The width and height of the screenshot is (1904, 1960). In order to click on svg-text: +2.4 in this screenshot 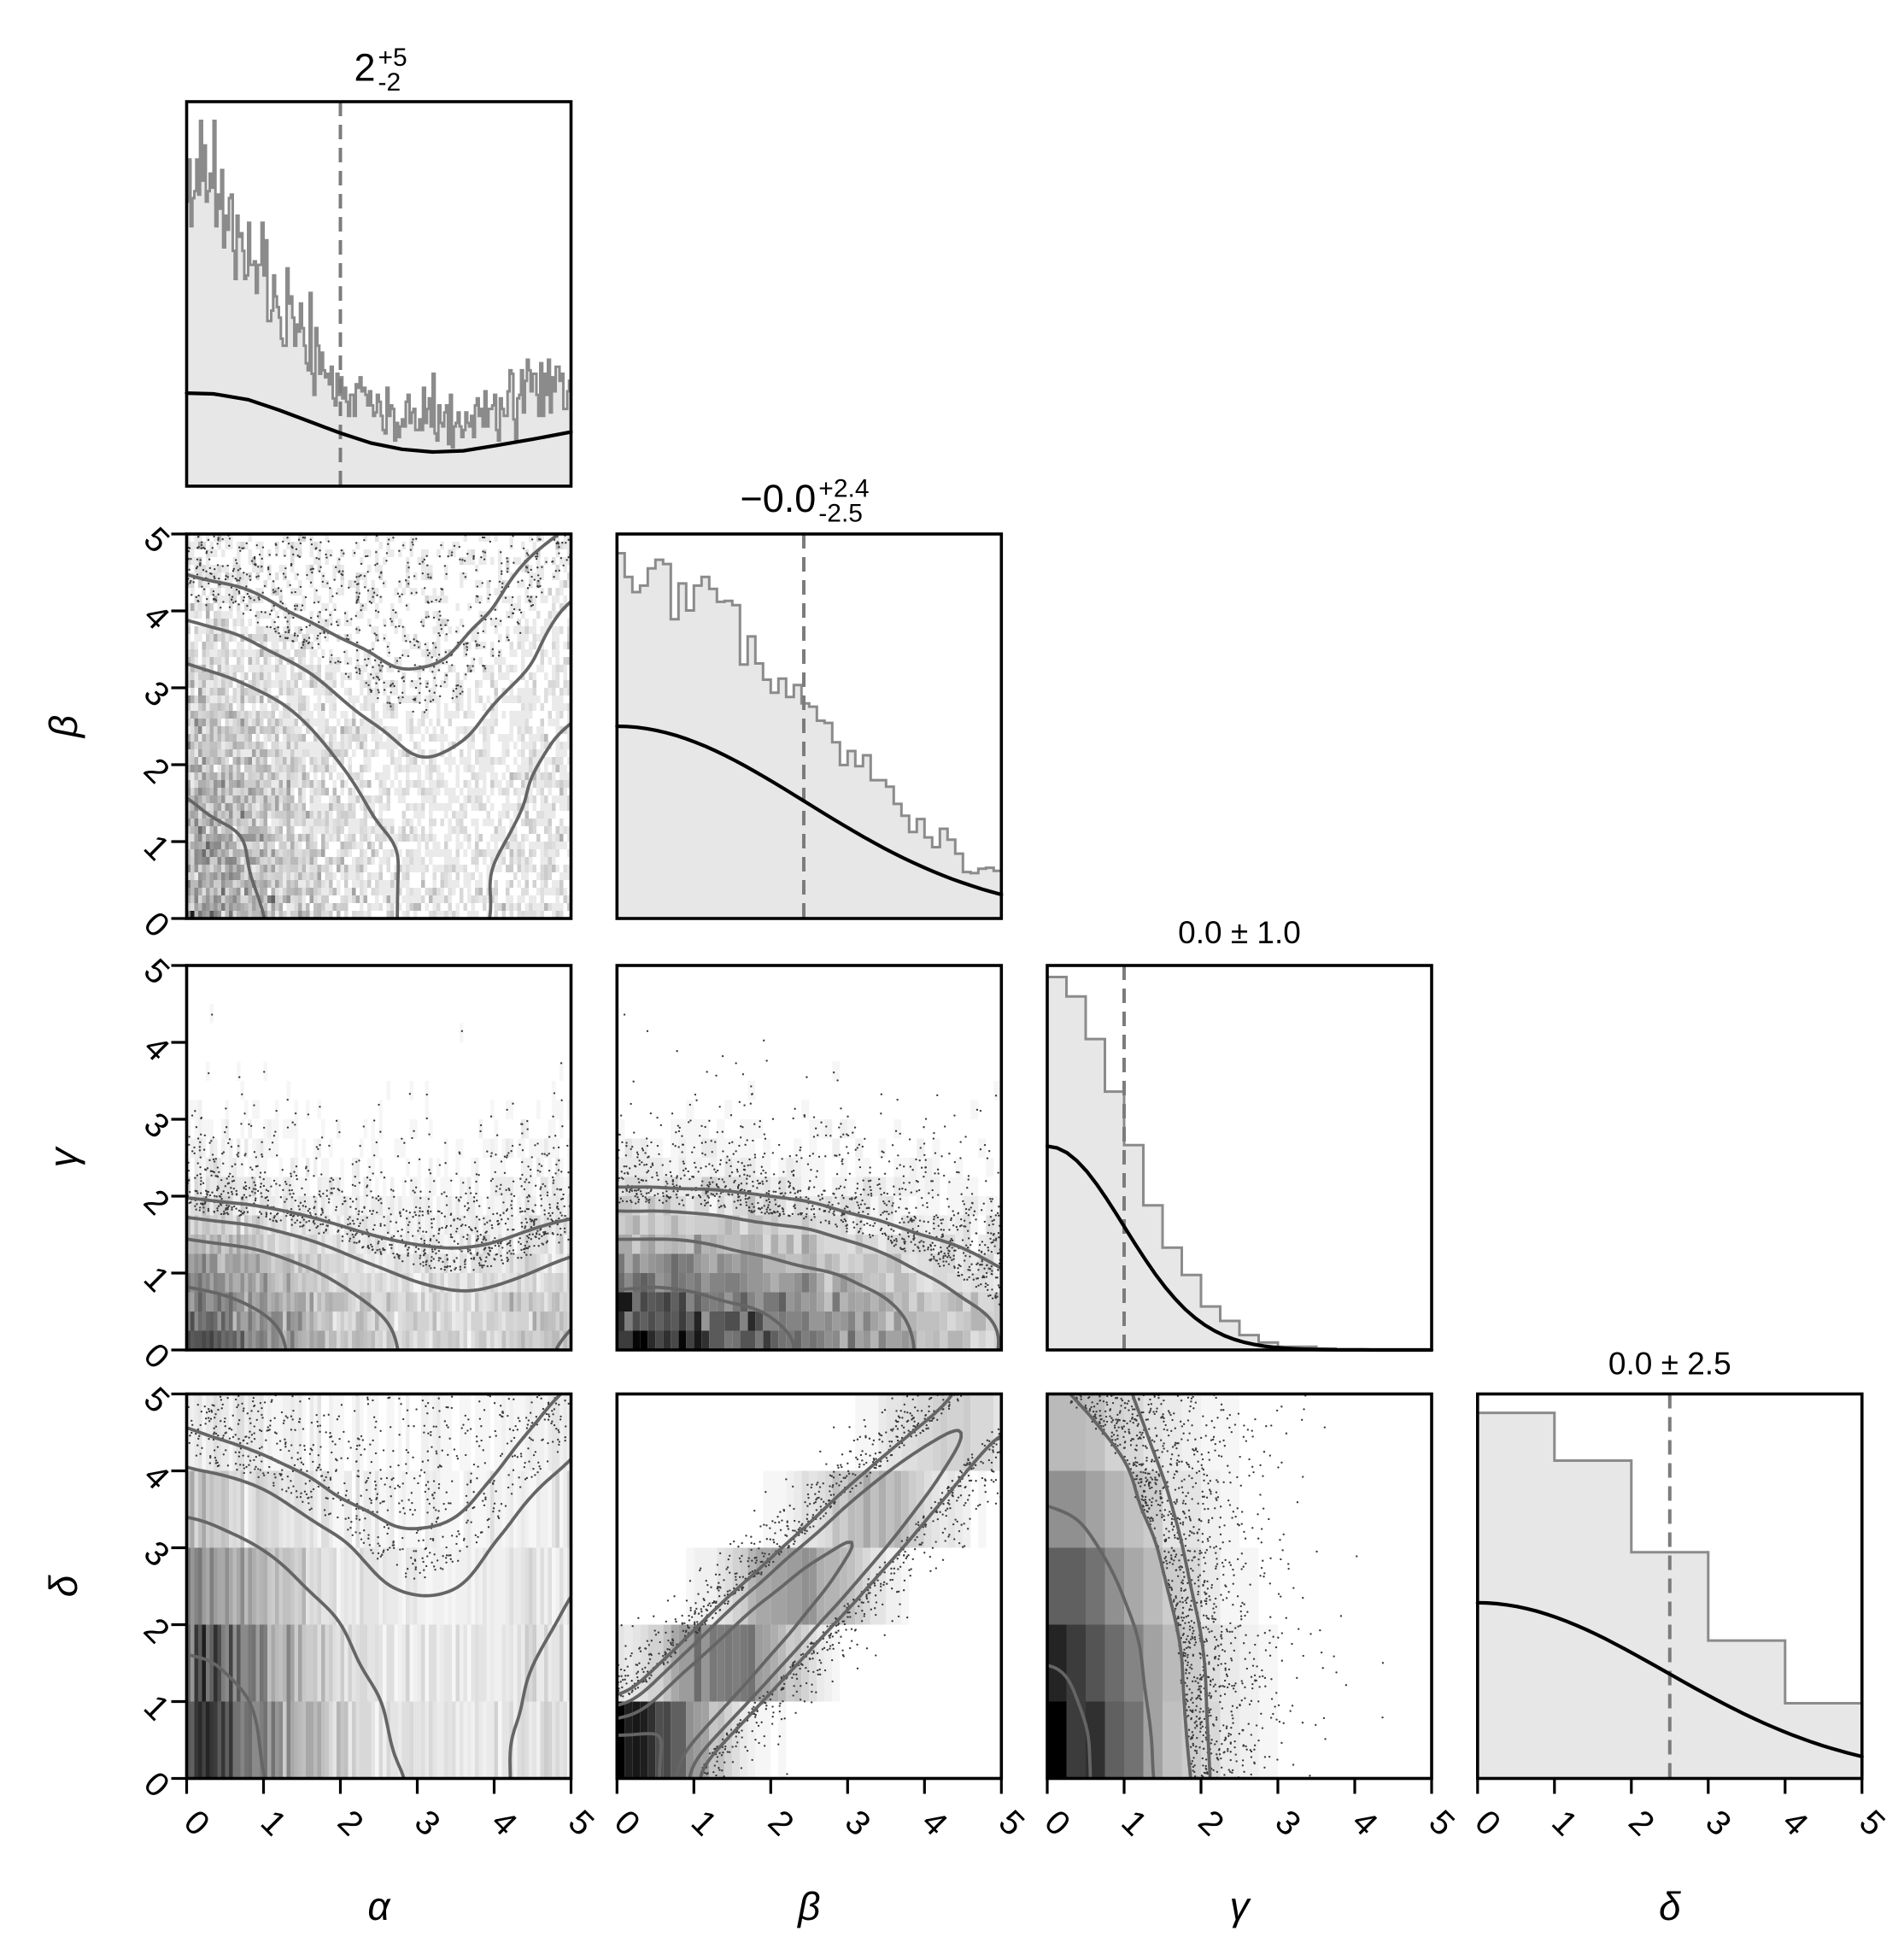, I will do `click(843, 489)`.